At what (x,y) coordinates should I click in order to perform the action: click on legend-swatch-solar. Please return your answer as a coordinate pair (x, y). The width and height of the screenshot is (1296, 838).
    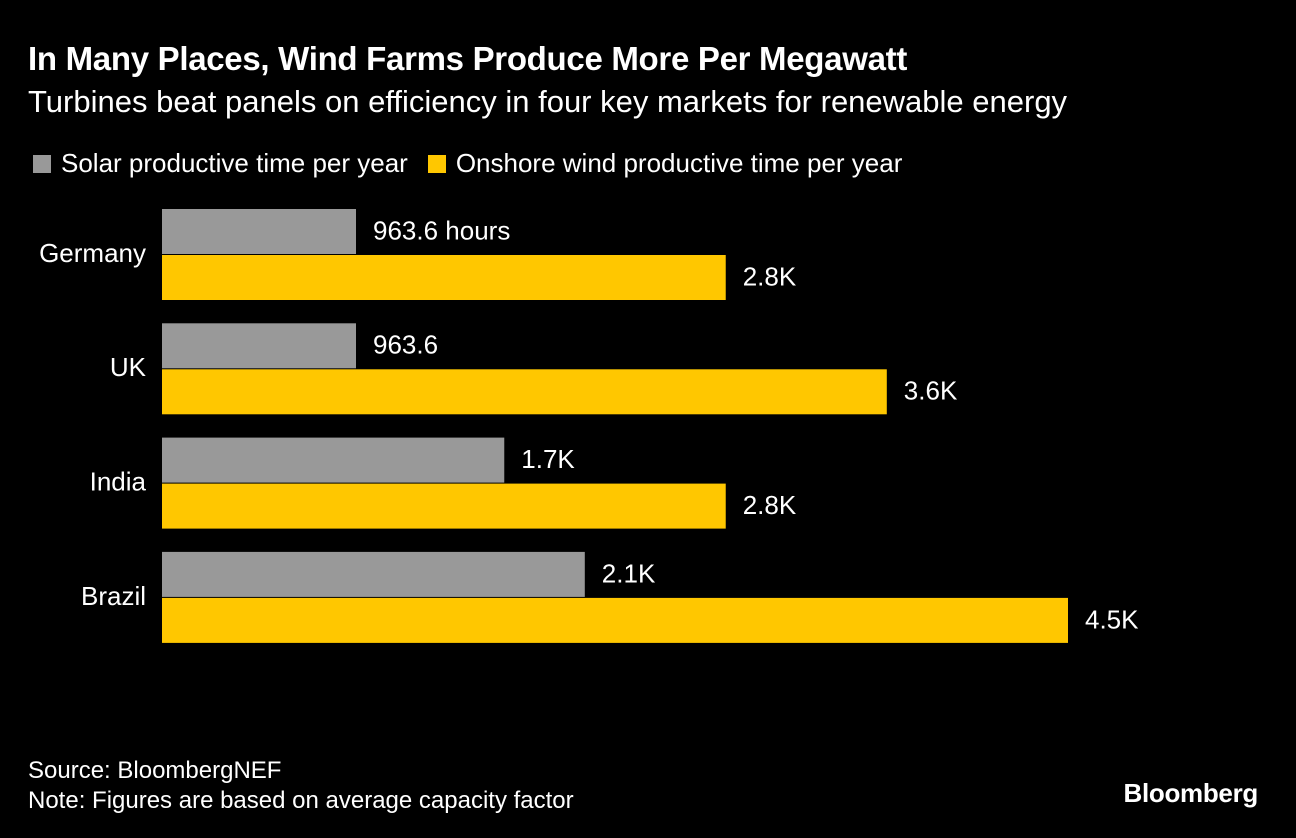
    Looking at the image, I should click on (42, 163).